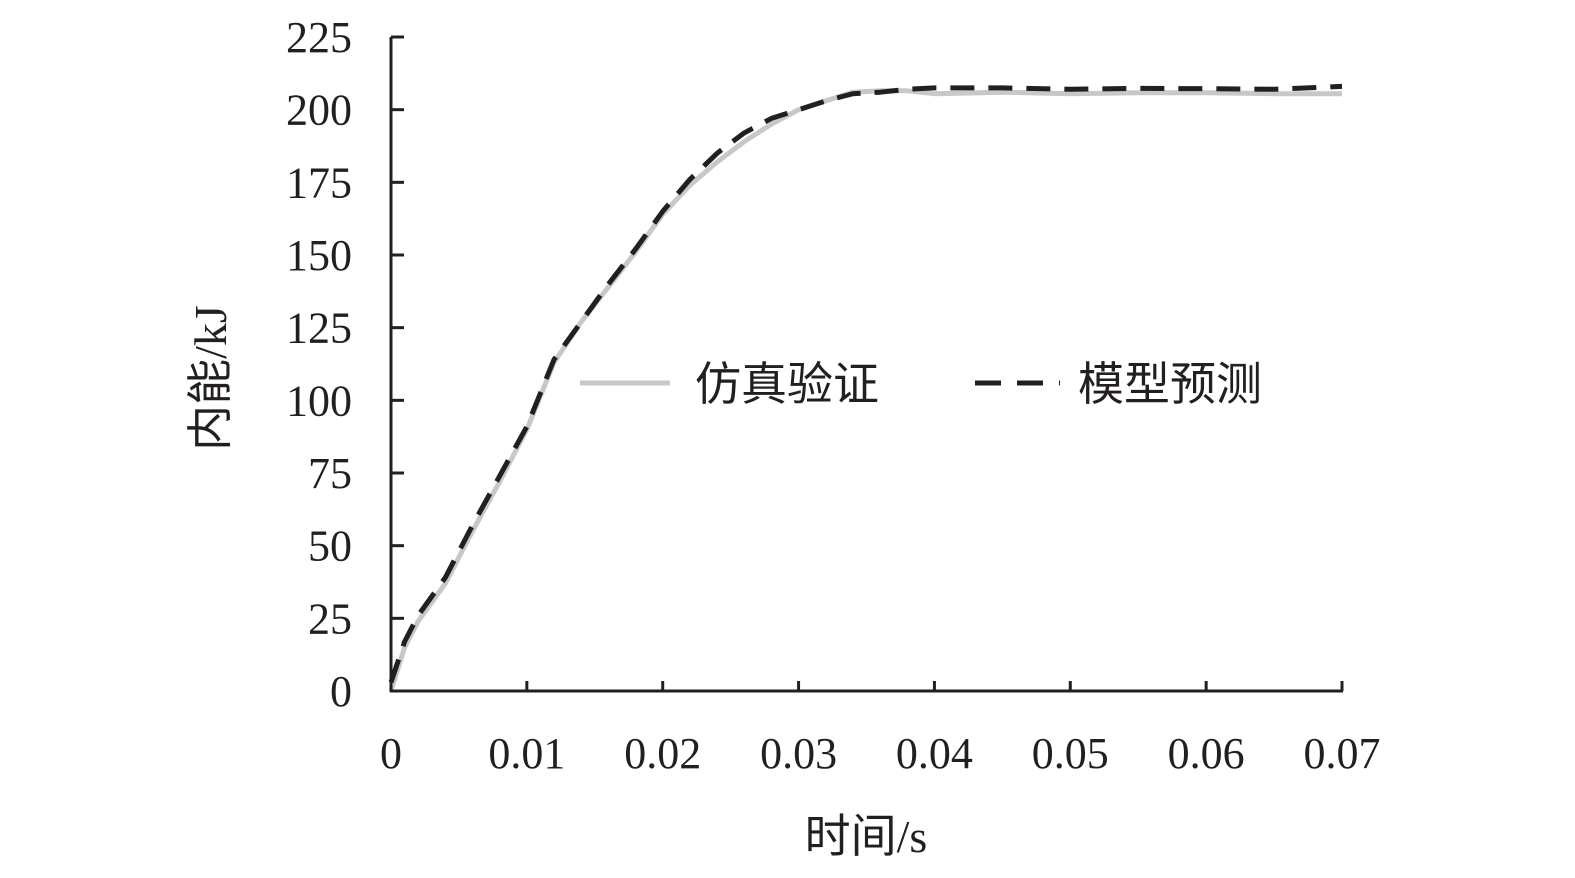 This screenshot has width=1575, height=878. I want to click on y-tick-label: 100, so click(319, 400).